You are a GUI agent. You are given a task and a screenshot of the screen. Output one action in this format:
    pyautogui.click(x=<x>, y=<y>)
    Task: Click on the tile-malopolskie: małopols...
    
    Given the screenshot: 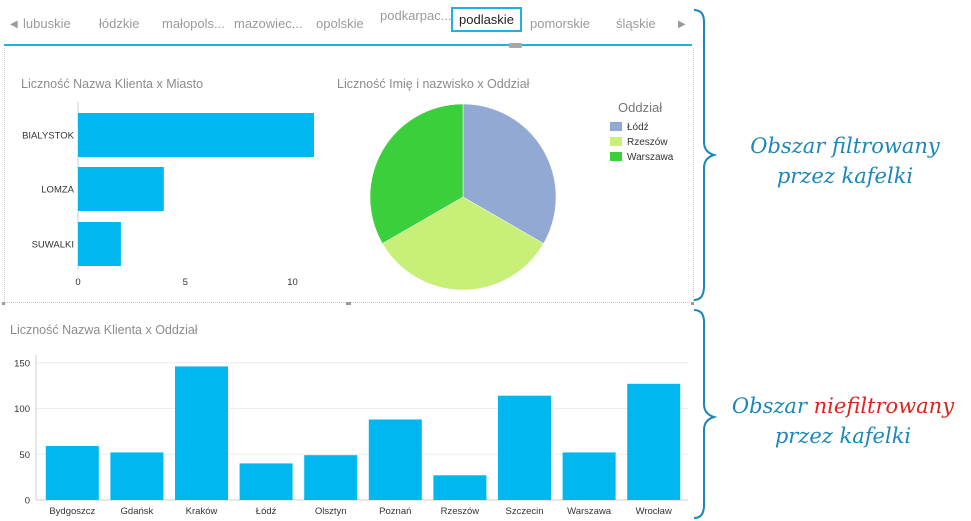 What is the action you would take?
    pyautogui.click(x=193, y=23)
    